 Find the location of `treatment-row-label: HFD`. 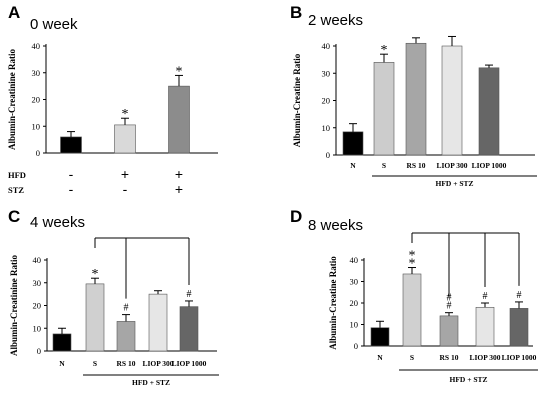

treatment-row-label: HFD is located at coordinates (17, 175).